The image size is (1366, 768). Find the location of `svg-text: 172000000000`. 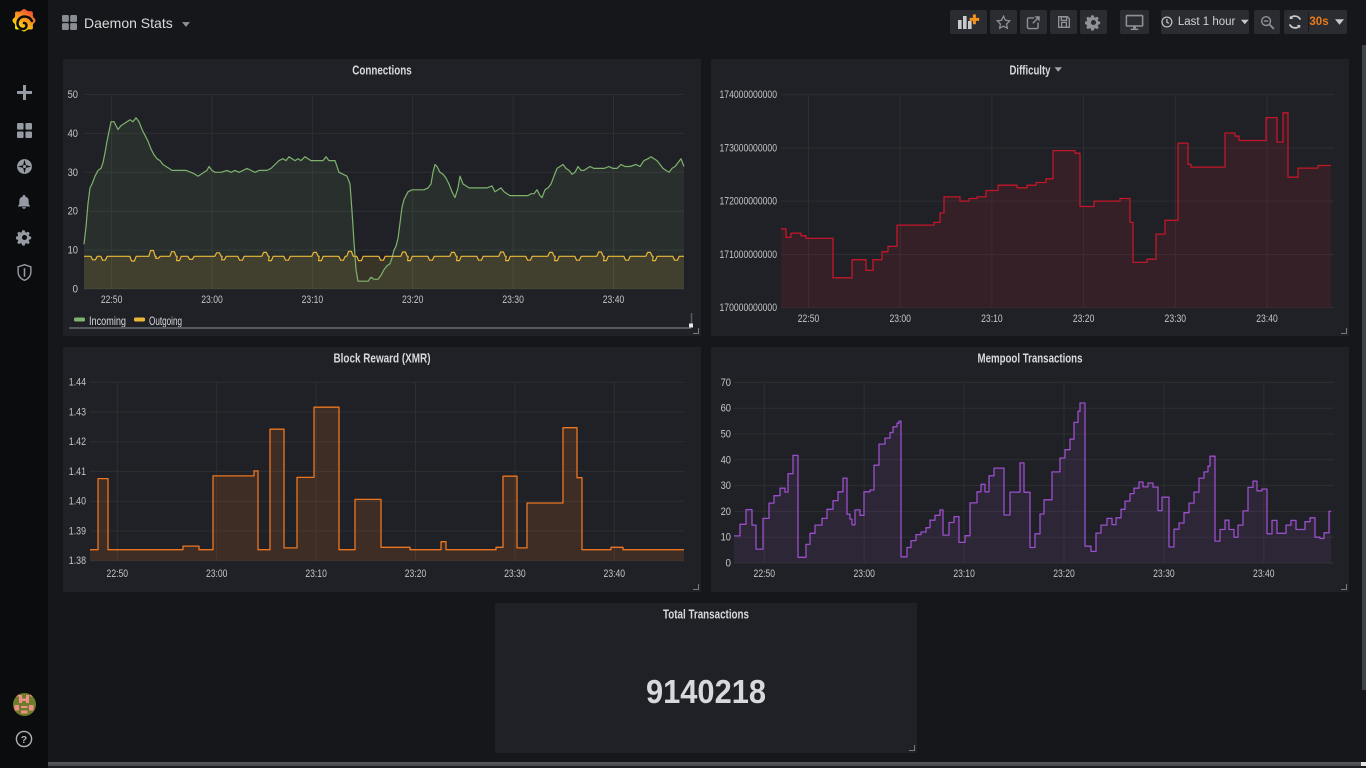

svg-text: 172000000000 is located at coordinates (749, 202).